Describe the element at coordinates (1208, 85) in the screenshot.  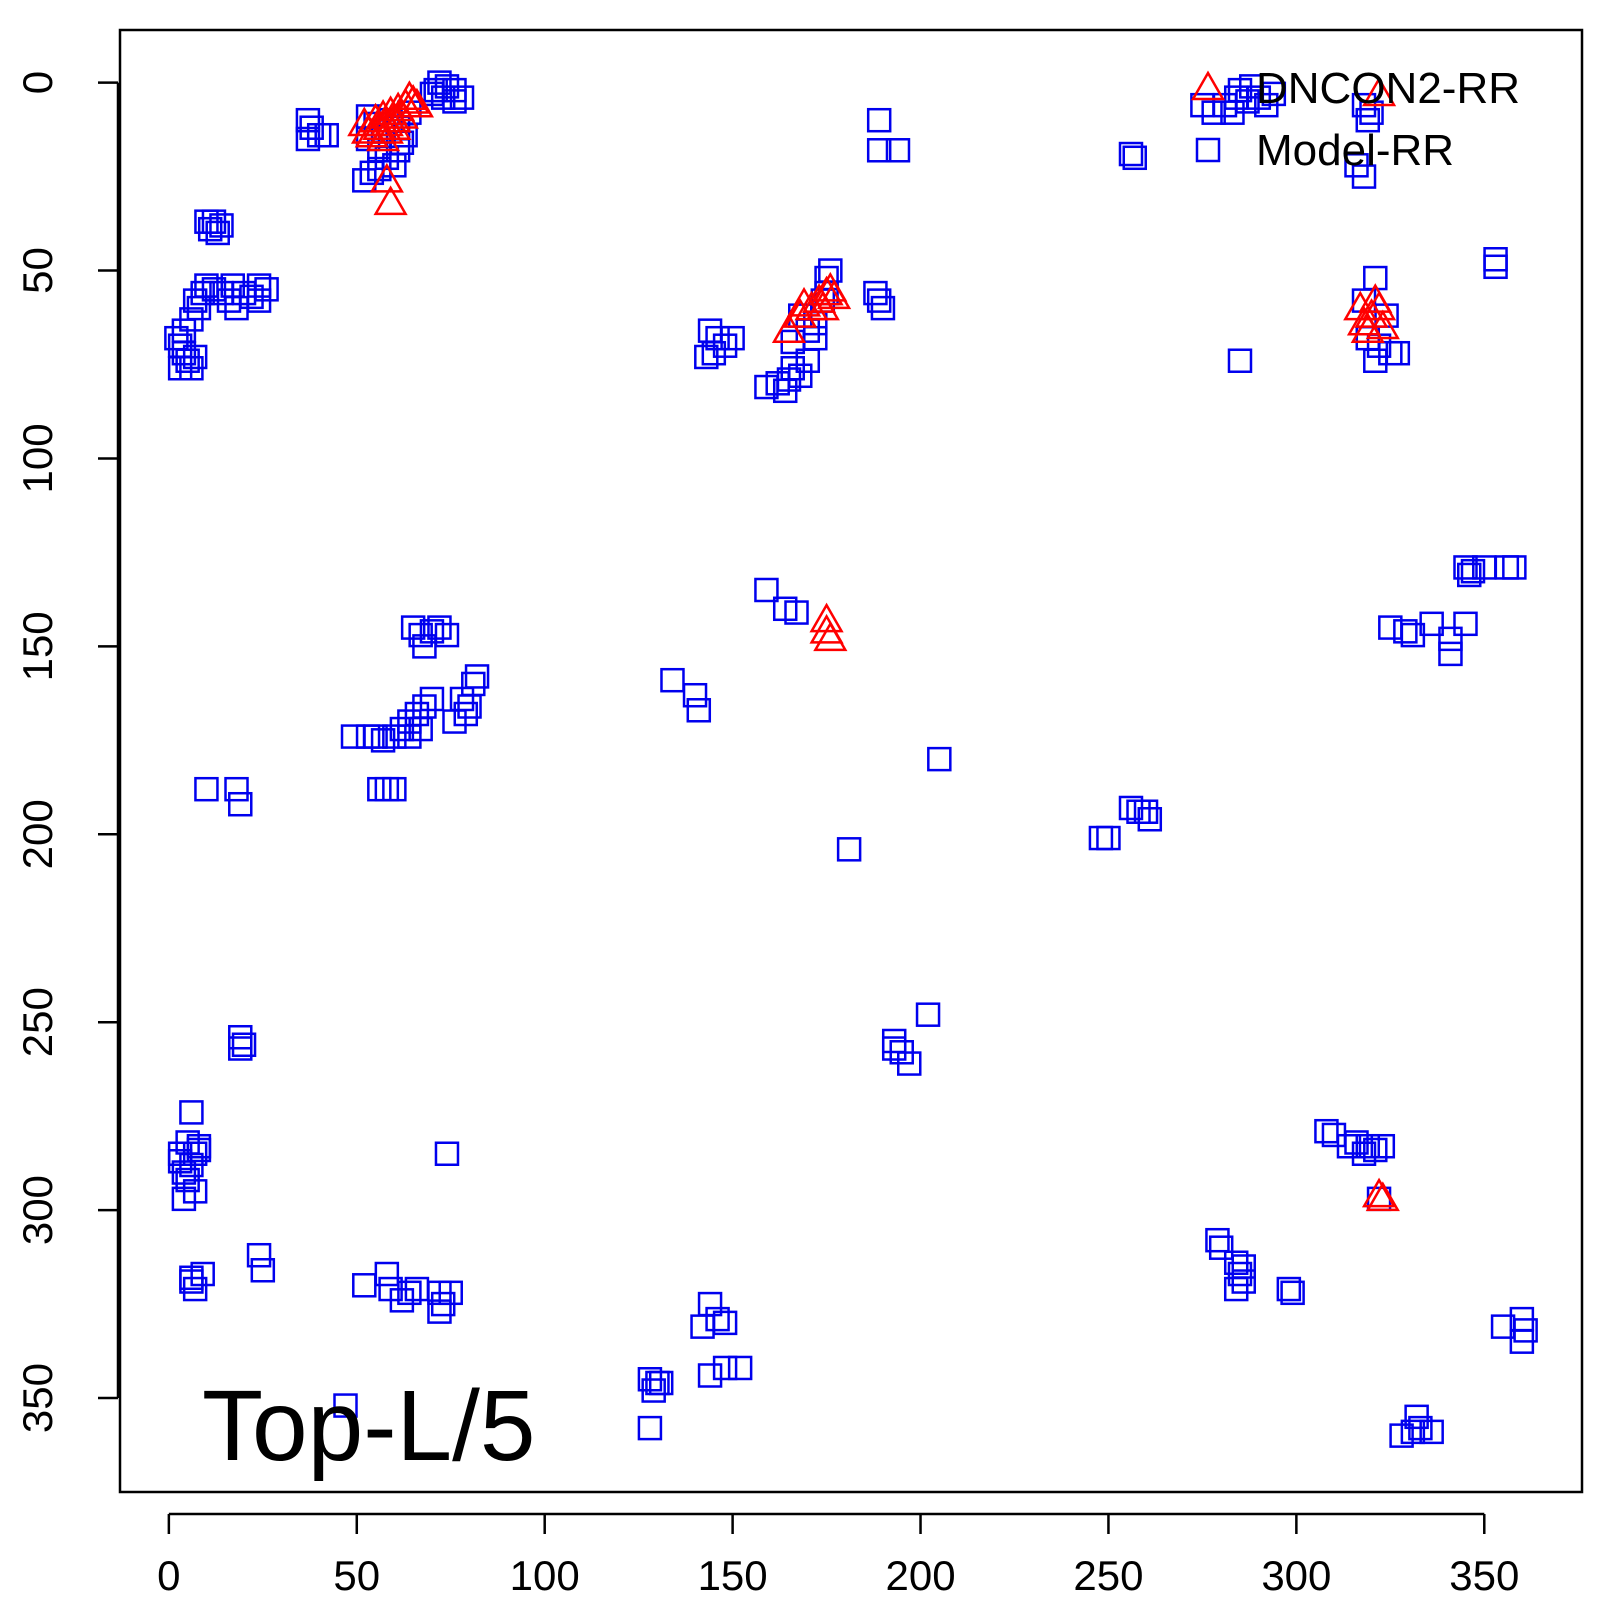
I see `legend-marker-dncon2-rr` at that location.